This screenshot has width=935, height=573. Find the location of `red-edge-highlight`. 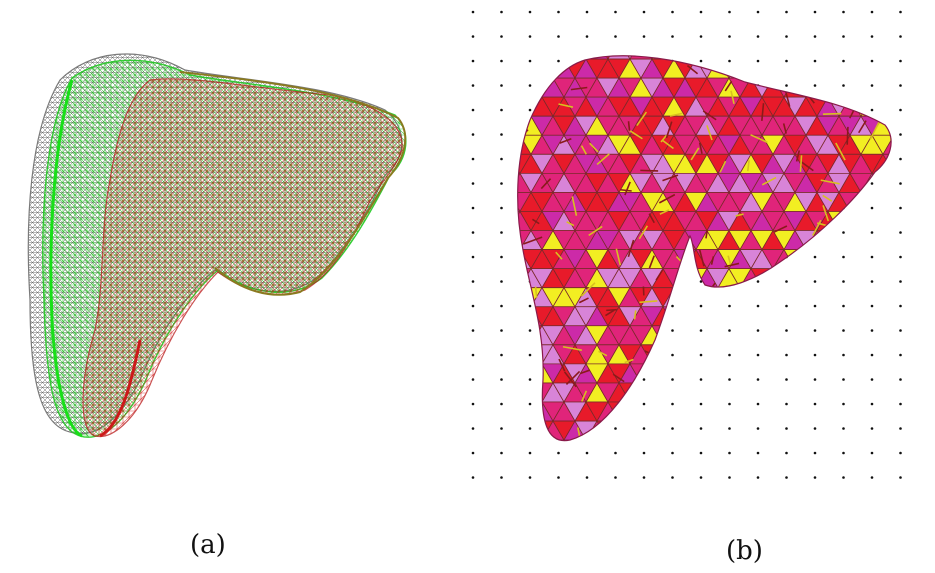

red-edge-highlight is located at coordinates (120, 388).